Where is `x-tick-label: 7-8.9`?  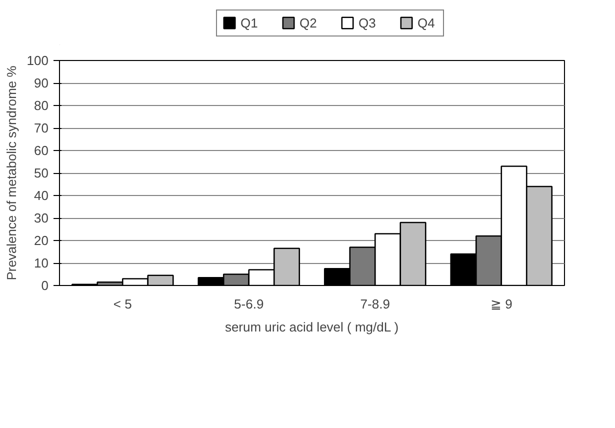
x-tick-label: 7-8.9 is located at coordinates (375, 304).